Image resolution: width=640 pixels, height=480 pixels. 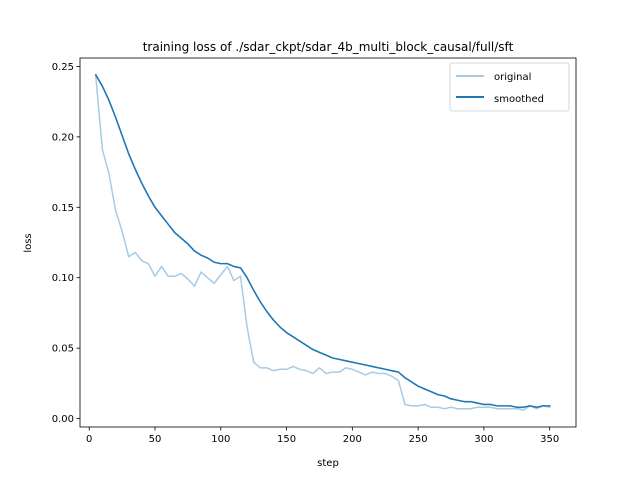 I want to click on x-tick-label: 100, so click(x=220, y=439).